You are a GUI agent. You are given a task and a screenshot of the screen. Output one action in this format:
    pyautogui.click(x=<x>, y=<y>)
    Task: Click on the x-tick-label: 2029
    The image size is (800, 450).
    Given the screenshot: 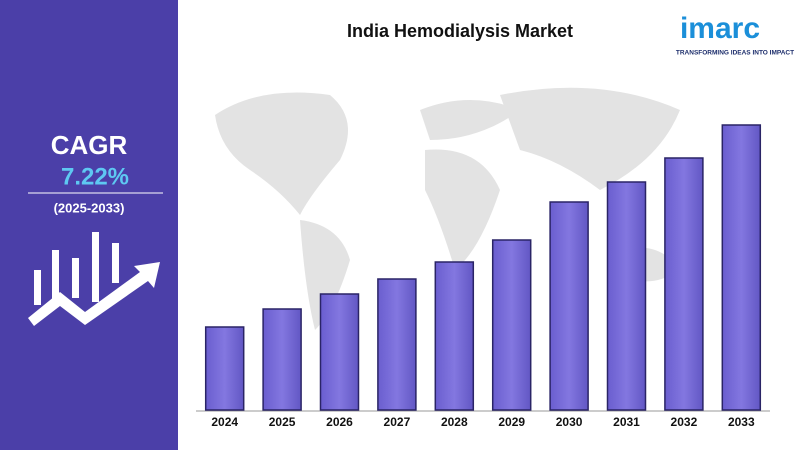 What is the action you would take?
    pyautogui.click(x=511, y=422)
    